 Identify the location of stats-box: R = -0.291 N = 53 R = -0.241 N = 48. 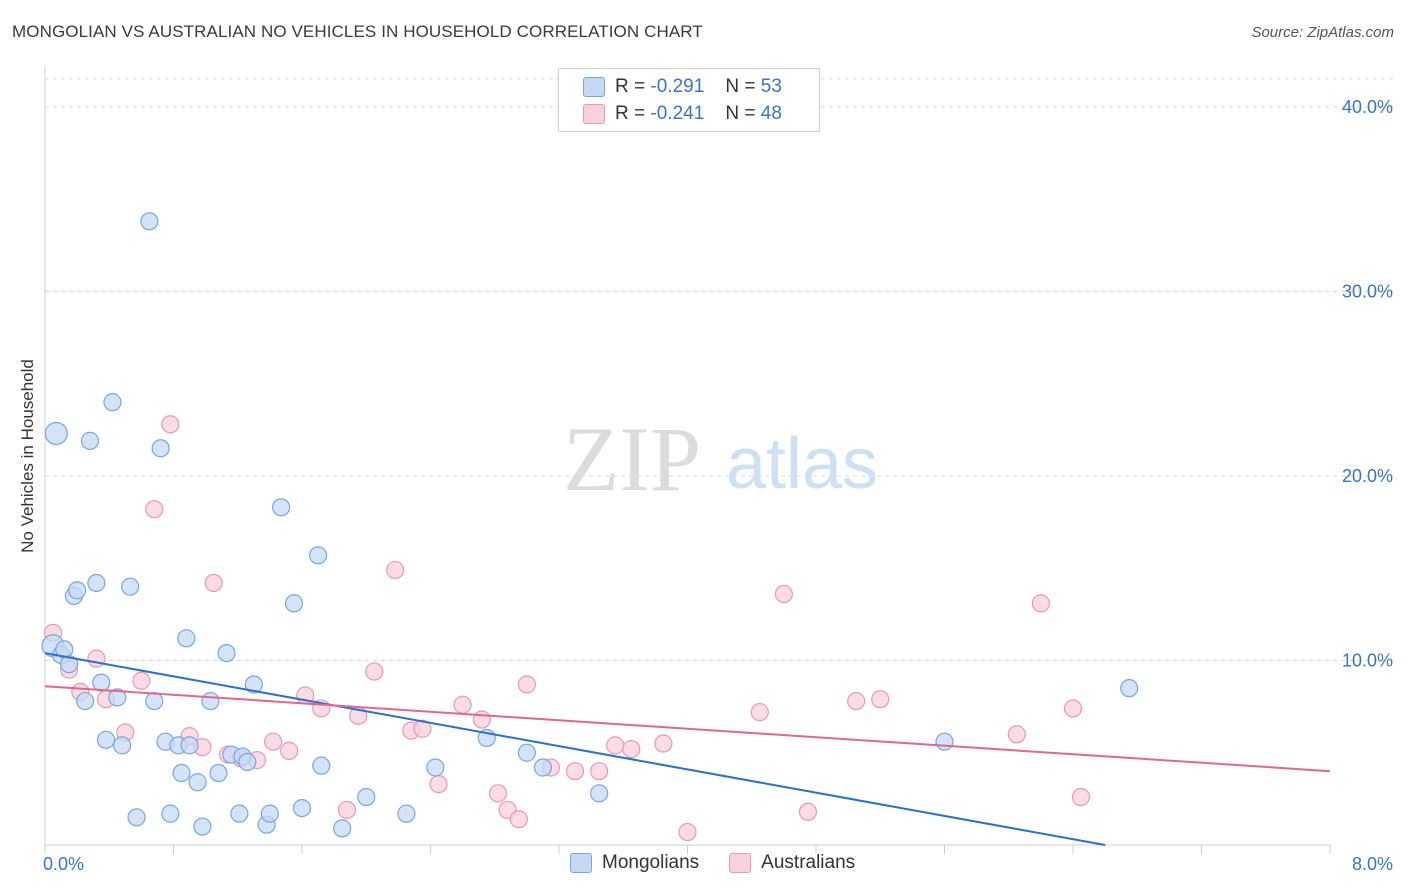
(689, 100).